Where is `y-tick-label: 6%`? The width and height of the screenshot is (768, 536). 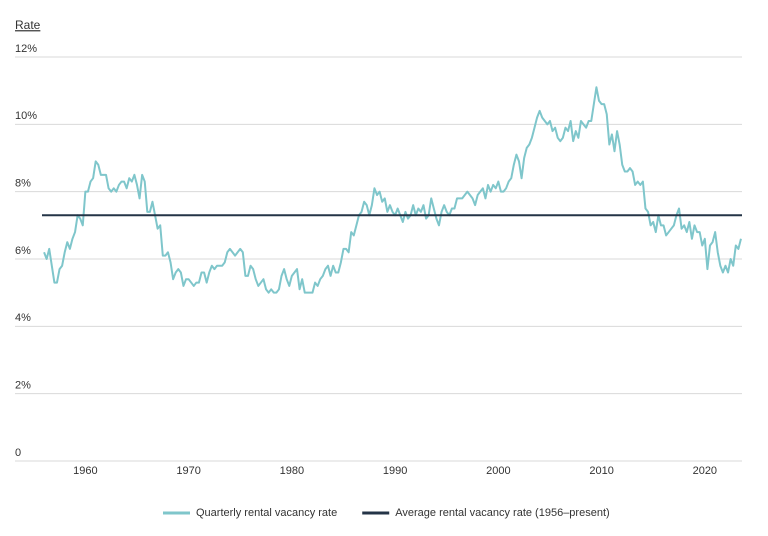 y-tick-label: 6% is located at coordinates (23, 251).